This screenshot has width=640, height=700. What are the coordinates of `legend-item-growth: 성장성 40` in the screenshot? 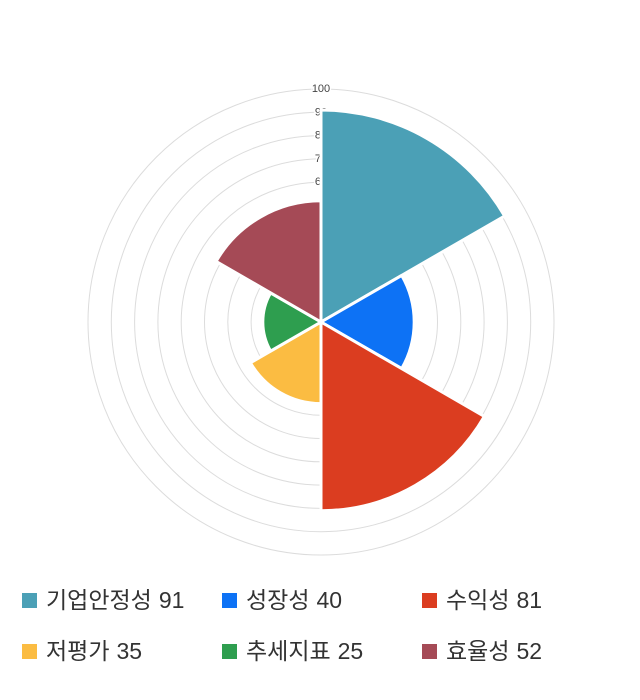 It's located at (282, 600).